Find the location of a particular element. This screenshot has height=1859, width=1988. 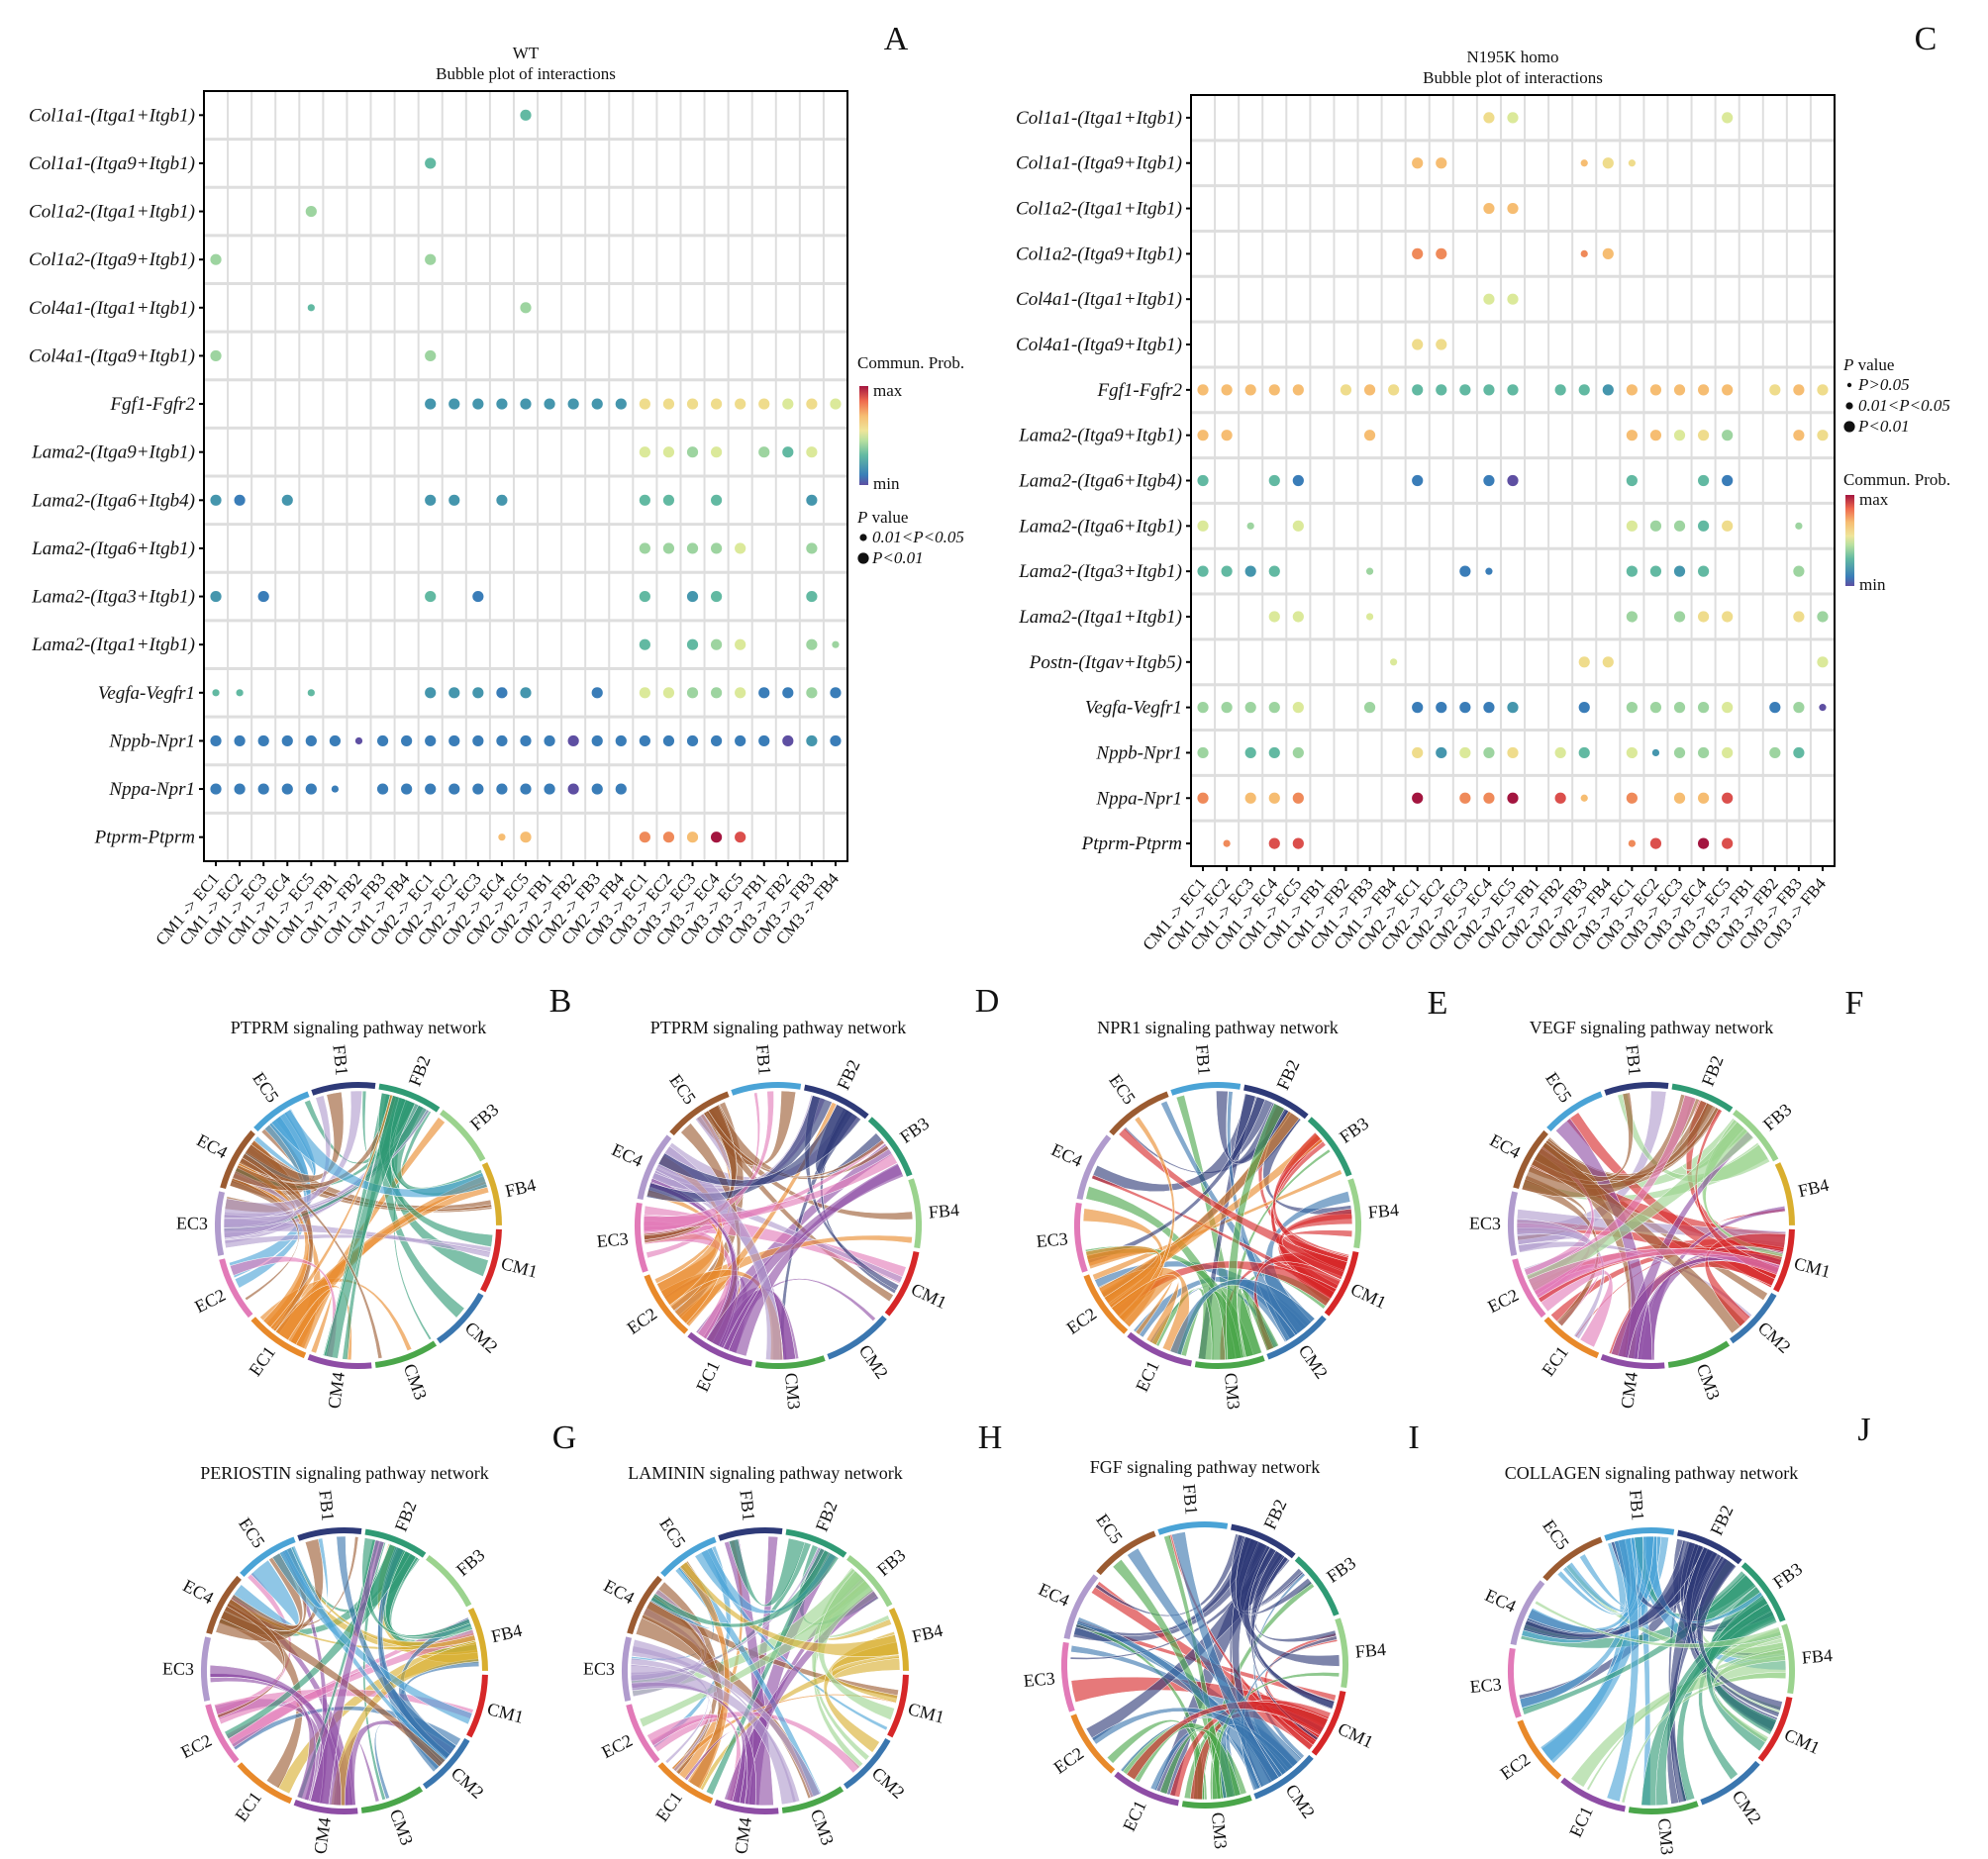

plot-title: WT is located at coordinates (526, 53).